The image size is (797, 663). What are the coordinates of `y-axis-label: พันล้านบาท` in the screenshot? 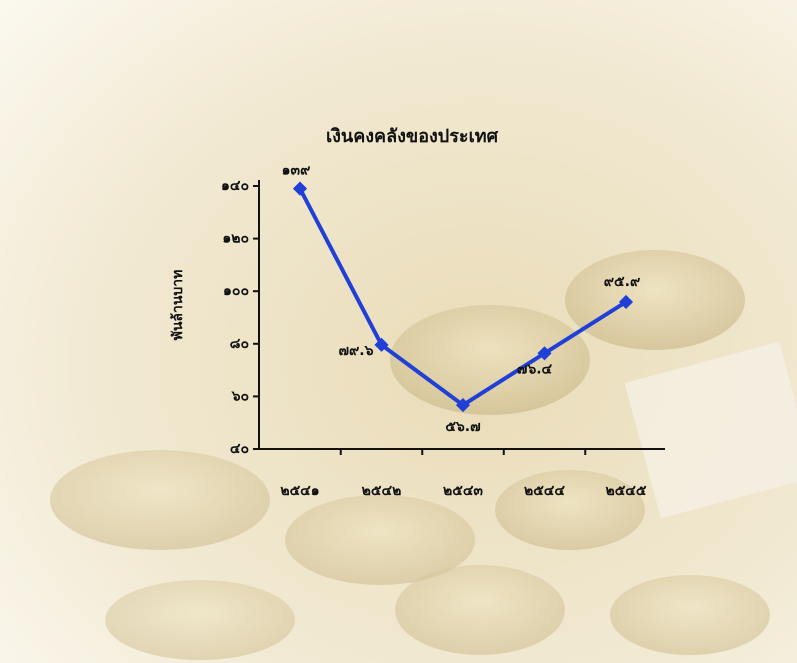 It's located at (178, 305).